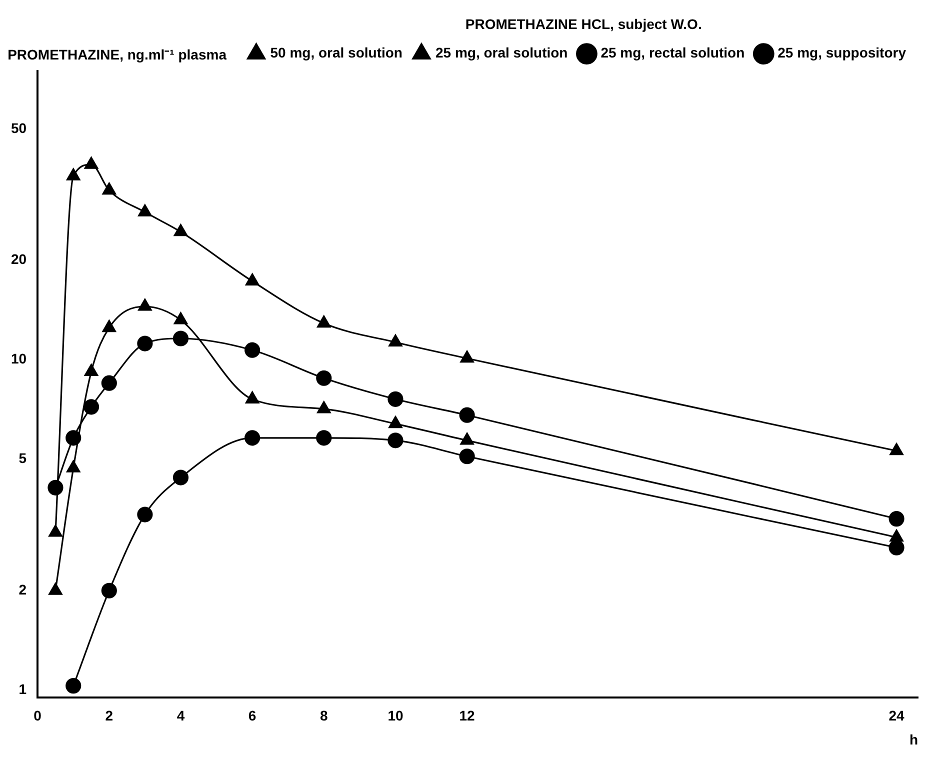  Describe the element at coordinates (324, 716) in the screenshot. I see `x-tick-label: 8` at that location.